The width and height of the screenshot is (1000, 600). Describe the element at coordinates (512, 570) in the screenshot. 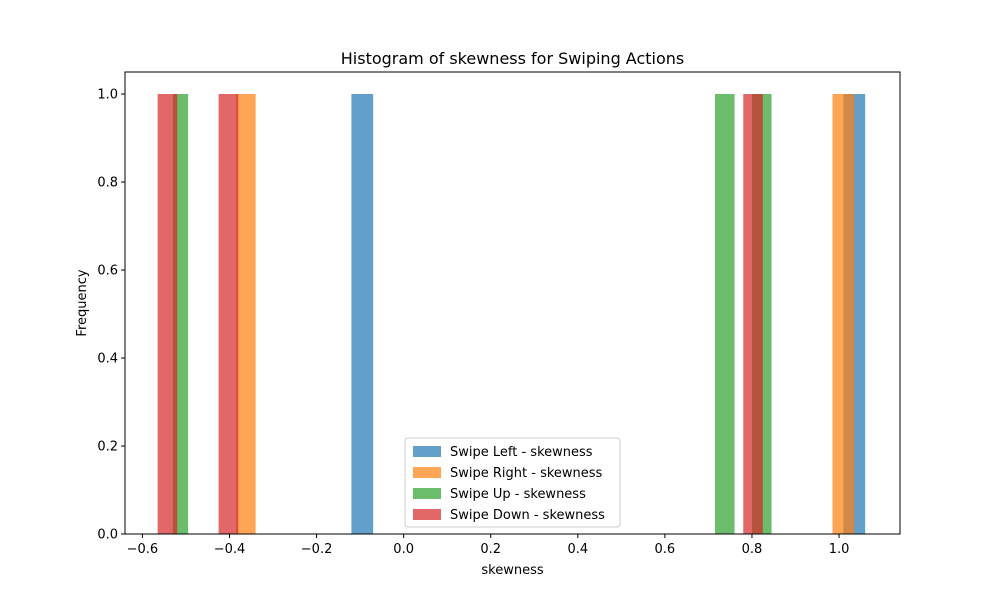

I see `x-axis-label: skewness` at that location.